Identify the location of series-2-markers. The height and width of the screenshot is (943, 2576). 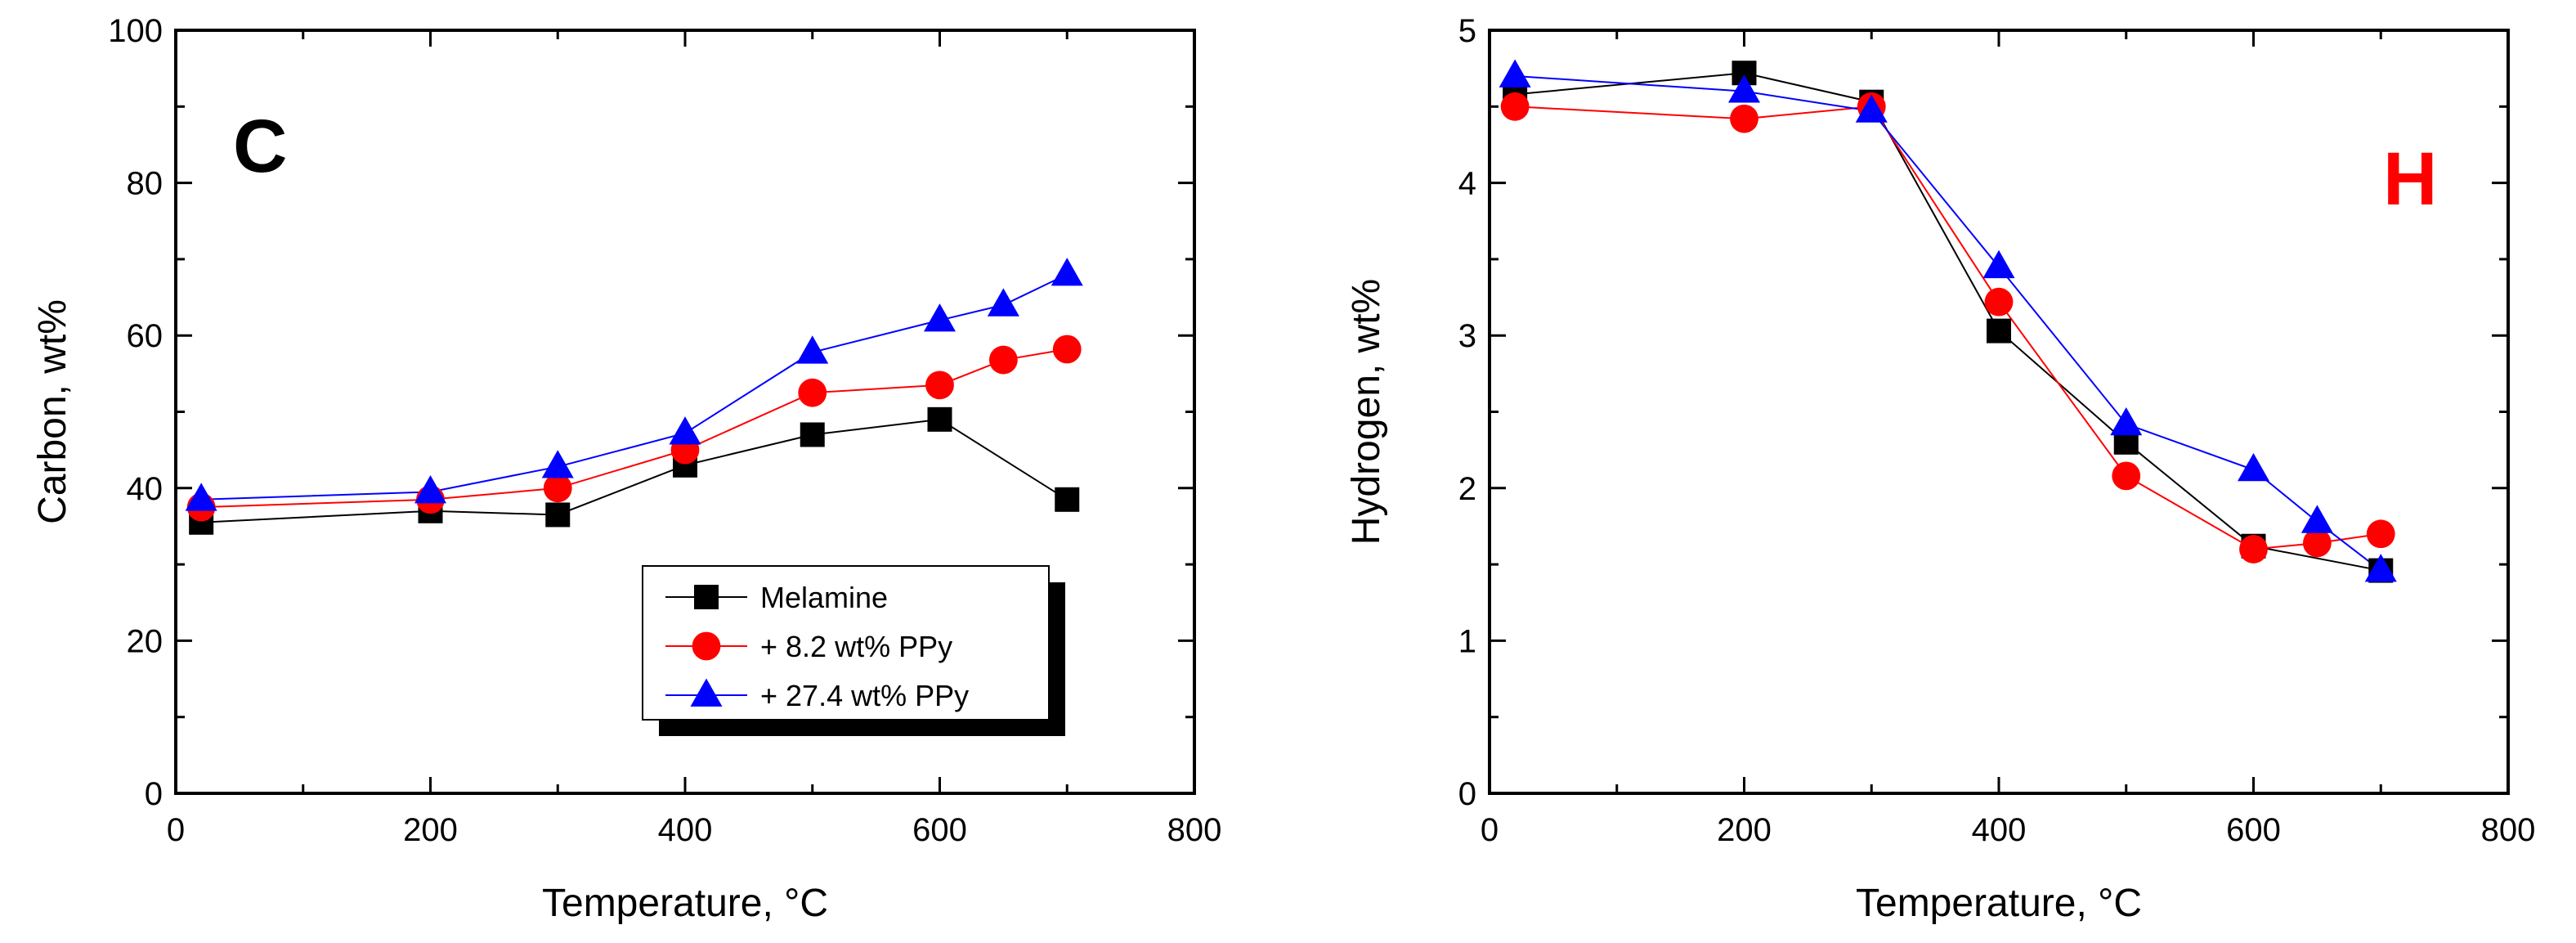
(634, 384).